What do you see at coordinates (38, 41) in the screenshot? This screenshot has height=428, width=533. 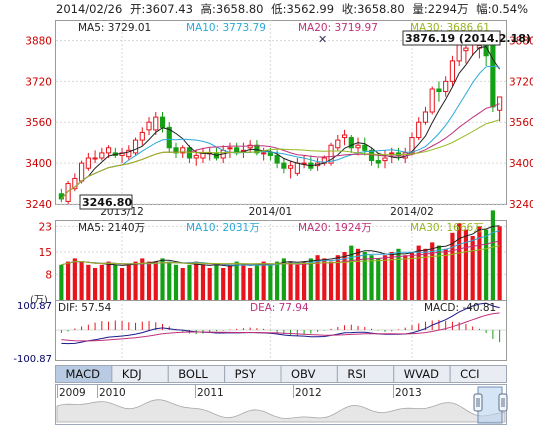 I see `price-ytick-left: 3880` at bounding box center [38, 41].